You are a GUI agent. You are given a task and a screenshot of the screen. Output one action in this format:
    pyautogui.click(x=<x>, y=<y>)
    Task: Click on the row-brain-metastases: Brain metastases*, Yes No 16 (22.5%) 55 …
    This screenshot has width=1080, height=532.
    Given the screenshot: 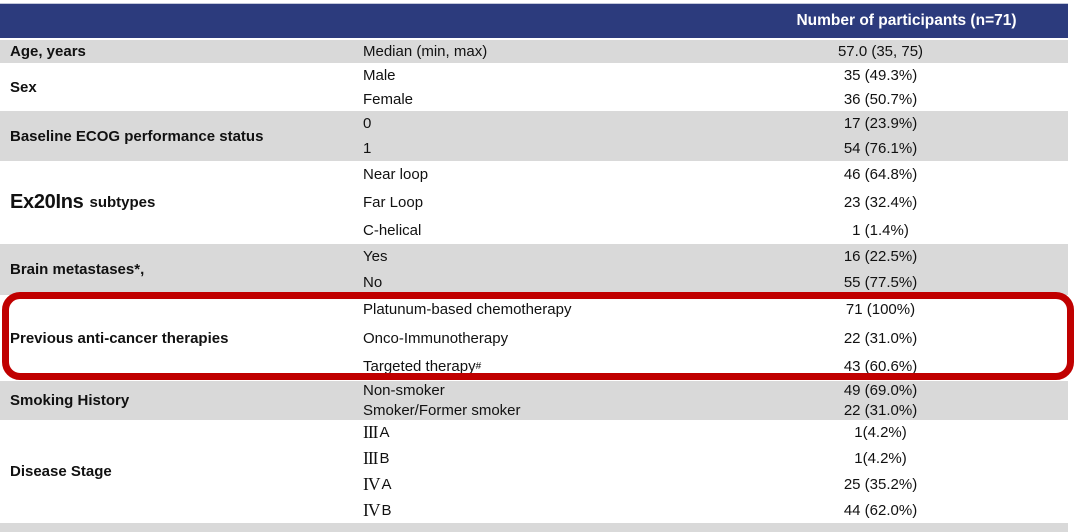 What is the action you would take?
    pyautogui.click(x=534, y=269)
    